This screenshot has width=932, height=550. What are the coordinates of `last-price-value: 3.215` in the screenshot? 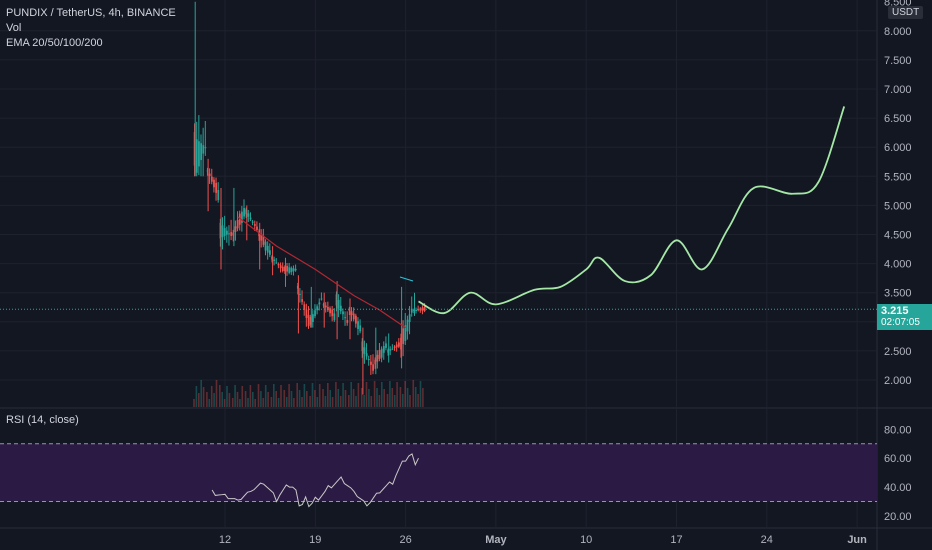 It's located at (895, 311).